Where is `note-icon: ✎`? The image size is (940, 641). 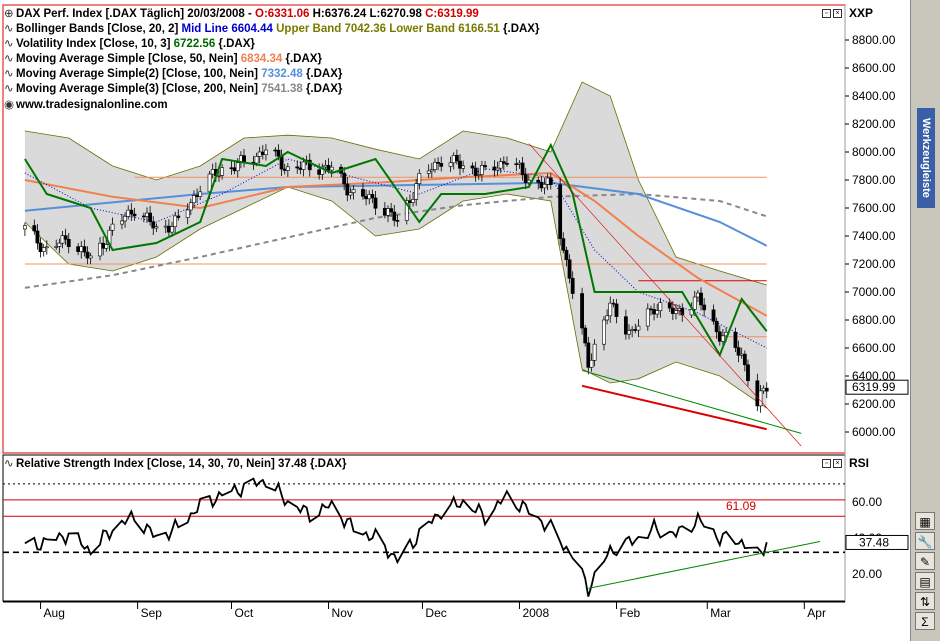 note-icon: ✎ is located at coordinates (925, 561).